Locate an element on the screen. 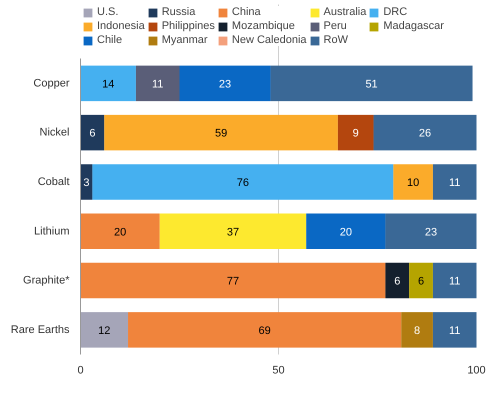 The height and width of the screenshot is (401, 500). data-label: 37 is located at coordinates (233, 232).